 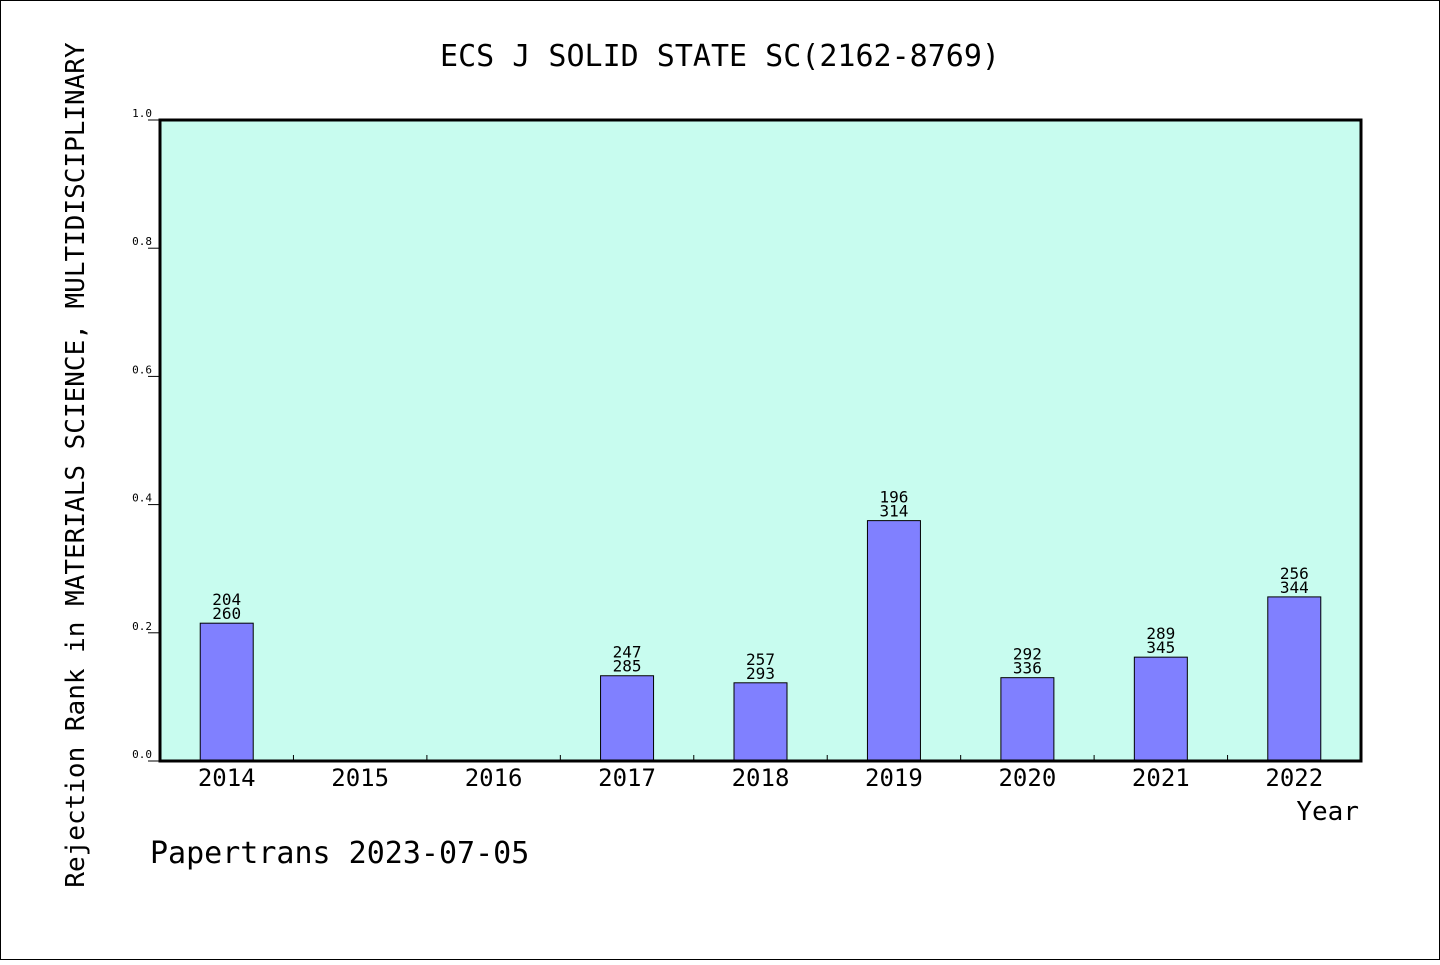 What do you see at coordinates (226, 613) in the screenshot?
I see `bar-label-bottom: 260` at bounding box center [226, 613].